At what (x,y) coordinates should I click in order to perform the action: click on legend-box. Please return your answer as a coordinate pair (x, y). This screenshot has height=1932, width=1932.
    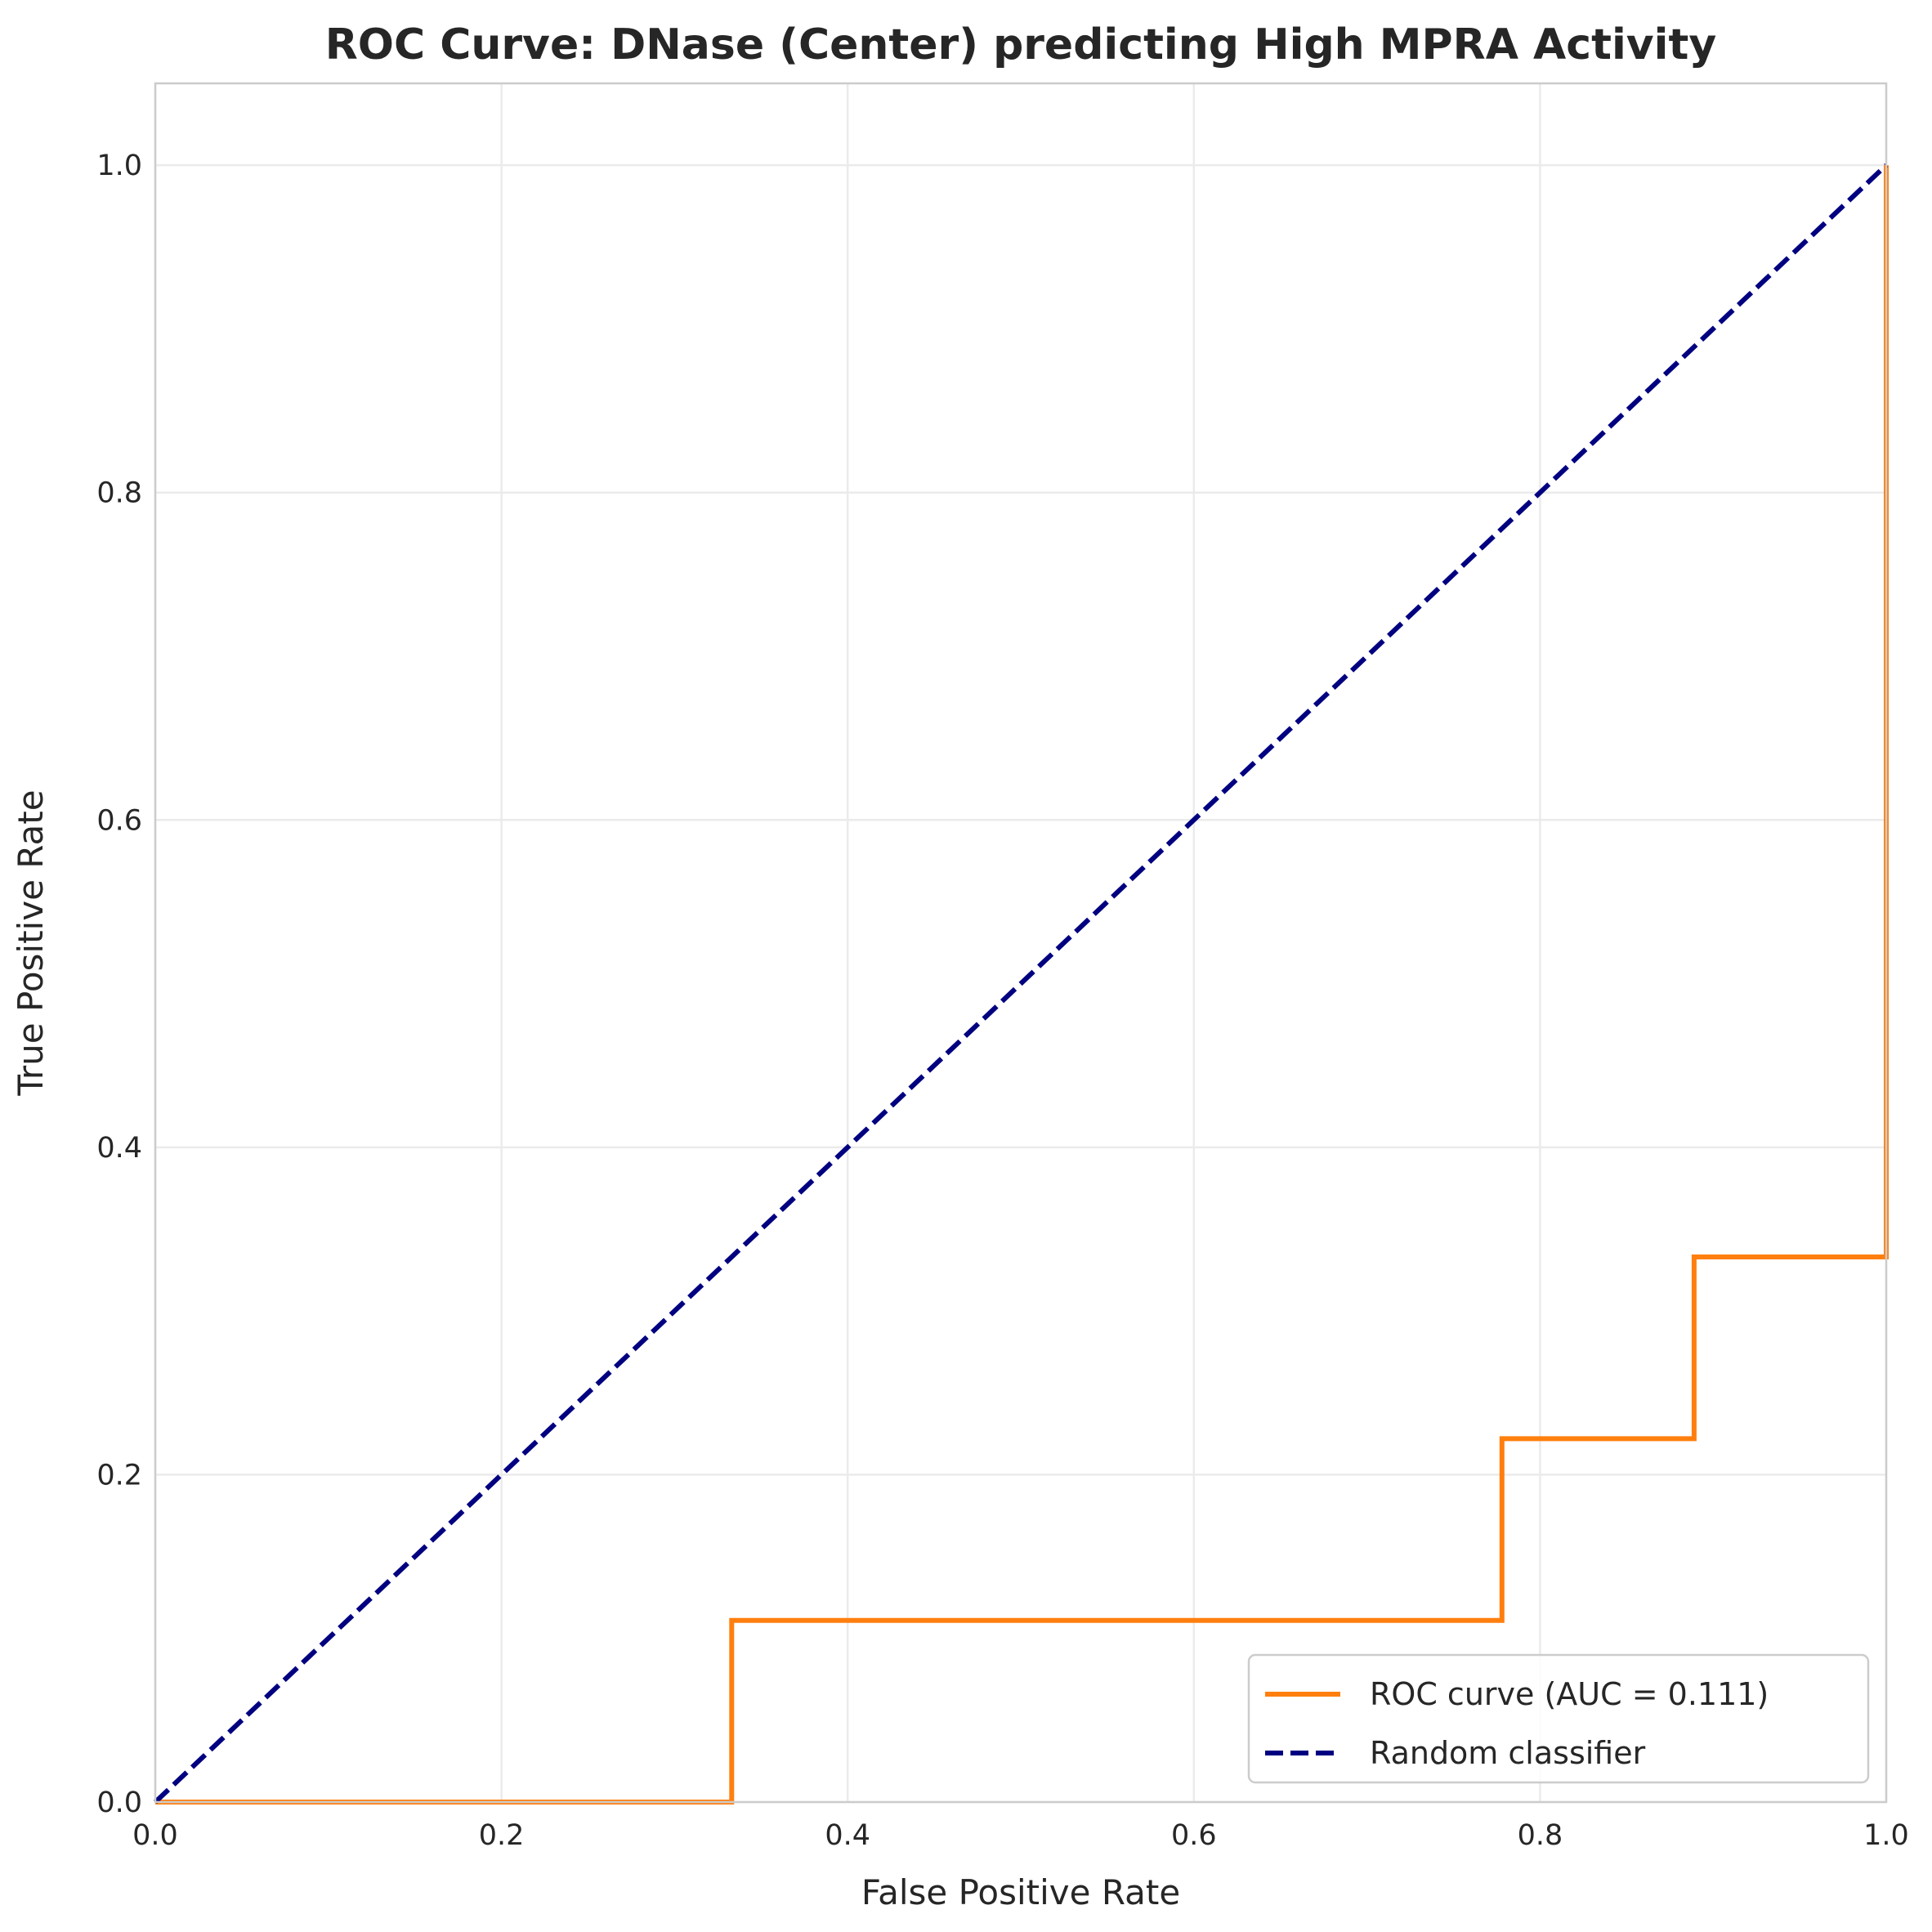
    Looking at the image, I should click on (1558, 1718).